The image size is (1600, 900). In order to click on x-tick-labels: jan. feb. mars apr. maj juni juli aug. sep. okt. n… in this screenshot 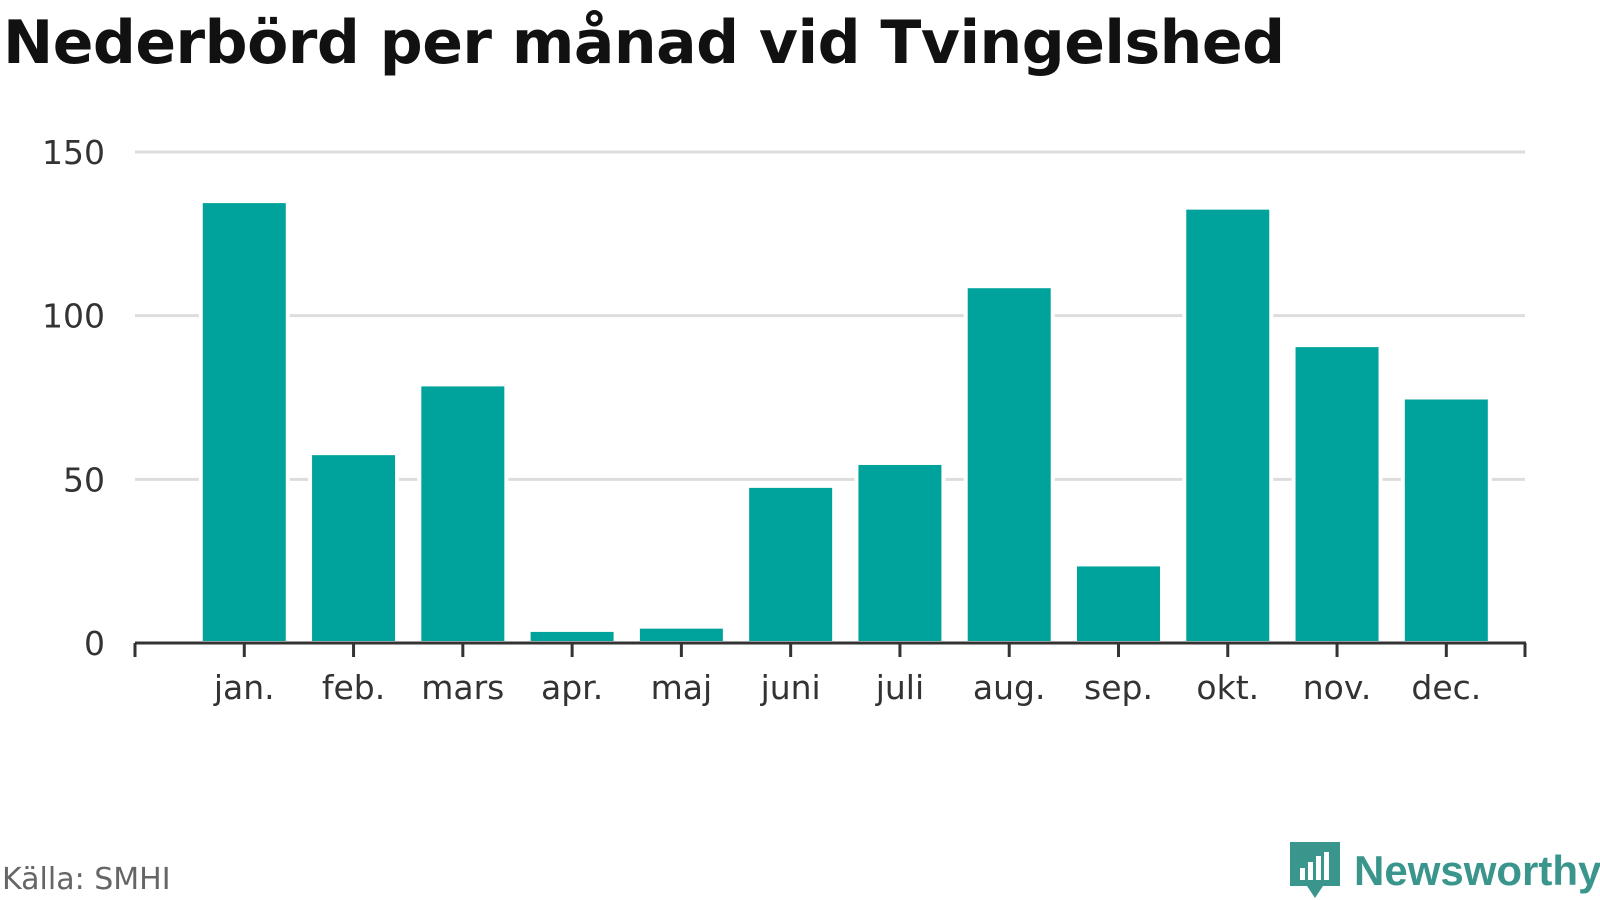, I will do `click(847, 687)`.